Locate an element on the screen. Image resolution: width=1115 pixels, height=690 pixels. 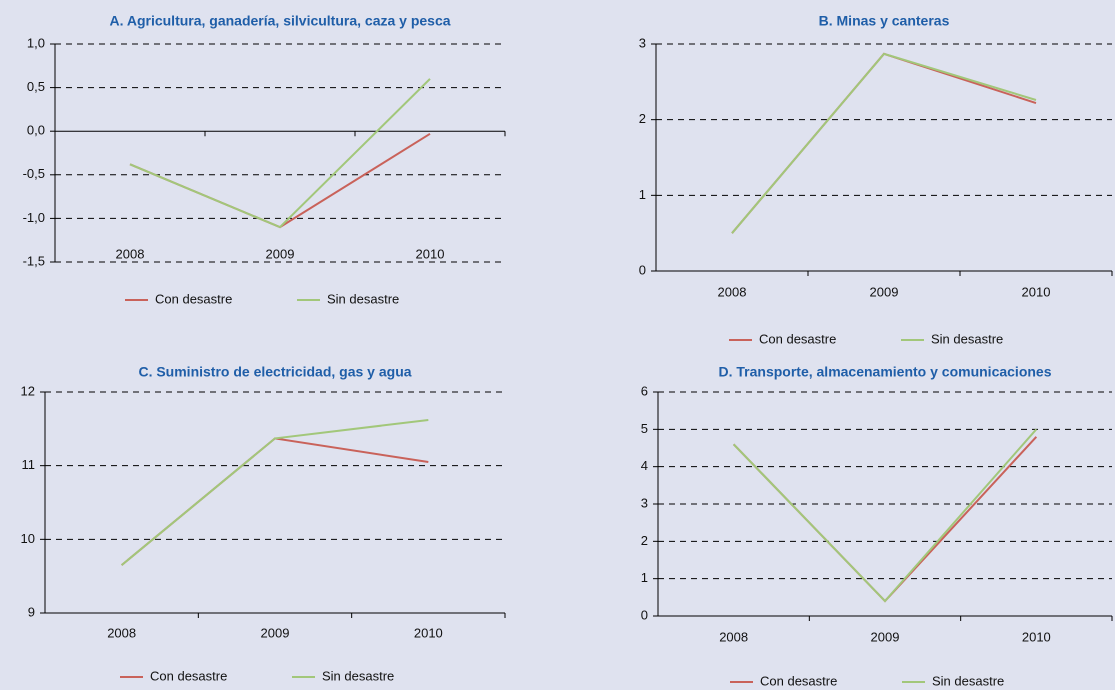
y-tick-label: 5 is located at coordinates (644, 428).